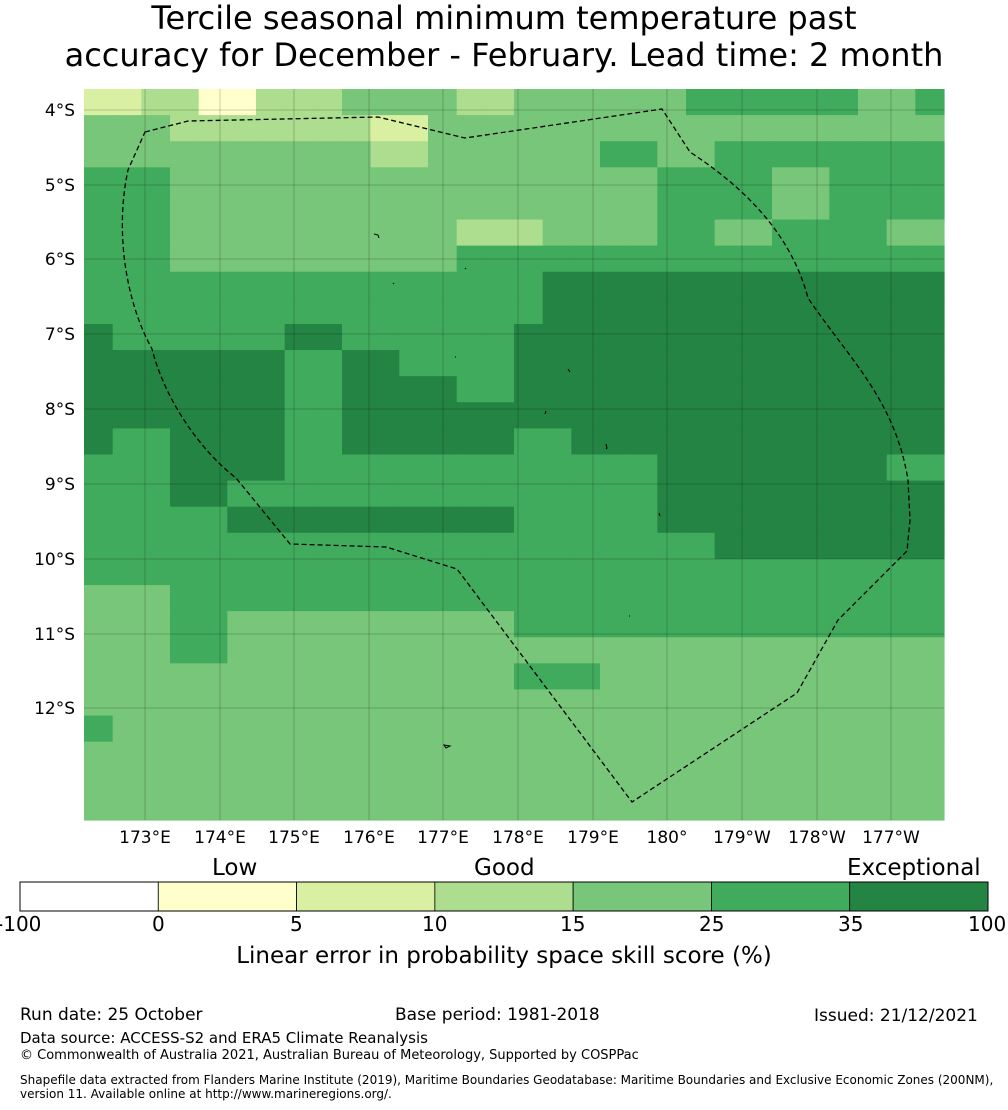 The height and width of the screenshot is (1110, 1008). I want to click on islands, so click(517, 491).